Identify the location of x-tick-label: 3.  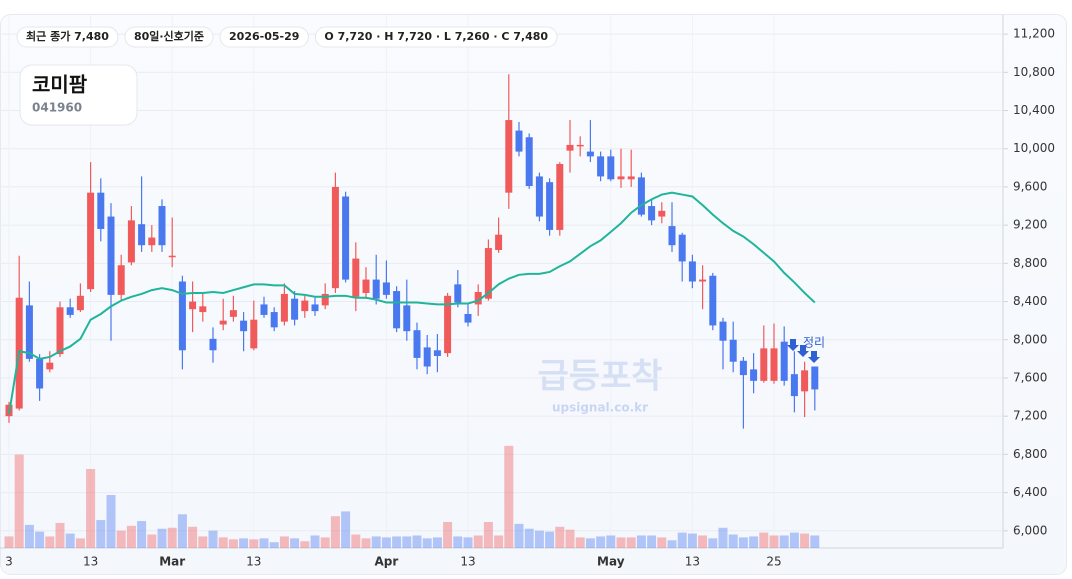
(9, 562).